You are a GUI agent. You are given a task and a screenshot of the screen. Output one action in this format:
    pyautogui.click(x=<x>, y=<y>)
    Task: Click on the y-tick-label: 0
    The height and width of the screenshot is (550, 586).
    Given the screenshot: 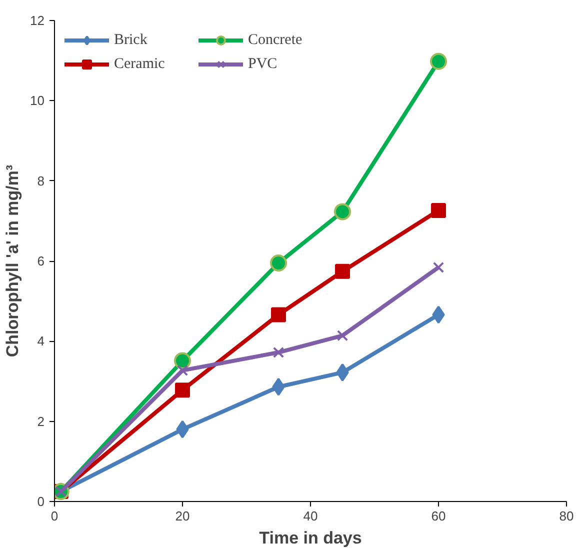 What is the action you would take?
    pyautogui.click(x=41, y=501)
    